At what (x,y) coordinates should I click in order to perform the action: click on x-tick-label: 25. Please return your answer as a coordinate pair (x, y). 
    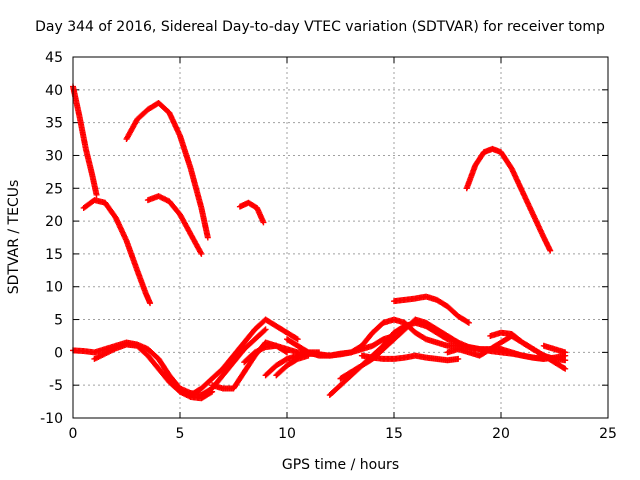
    Looking at the image, I should click on (608, 434).